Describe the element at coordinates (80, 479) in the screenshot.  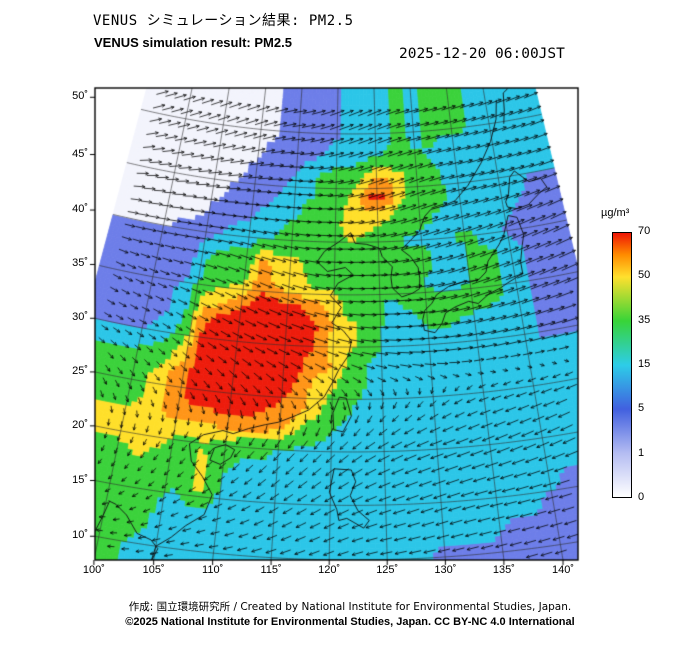
I see `lat-tick-label: 15˚` at that location.